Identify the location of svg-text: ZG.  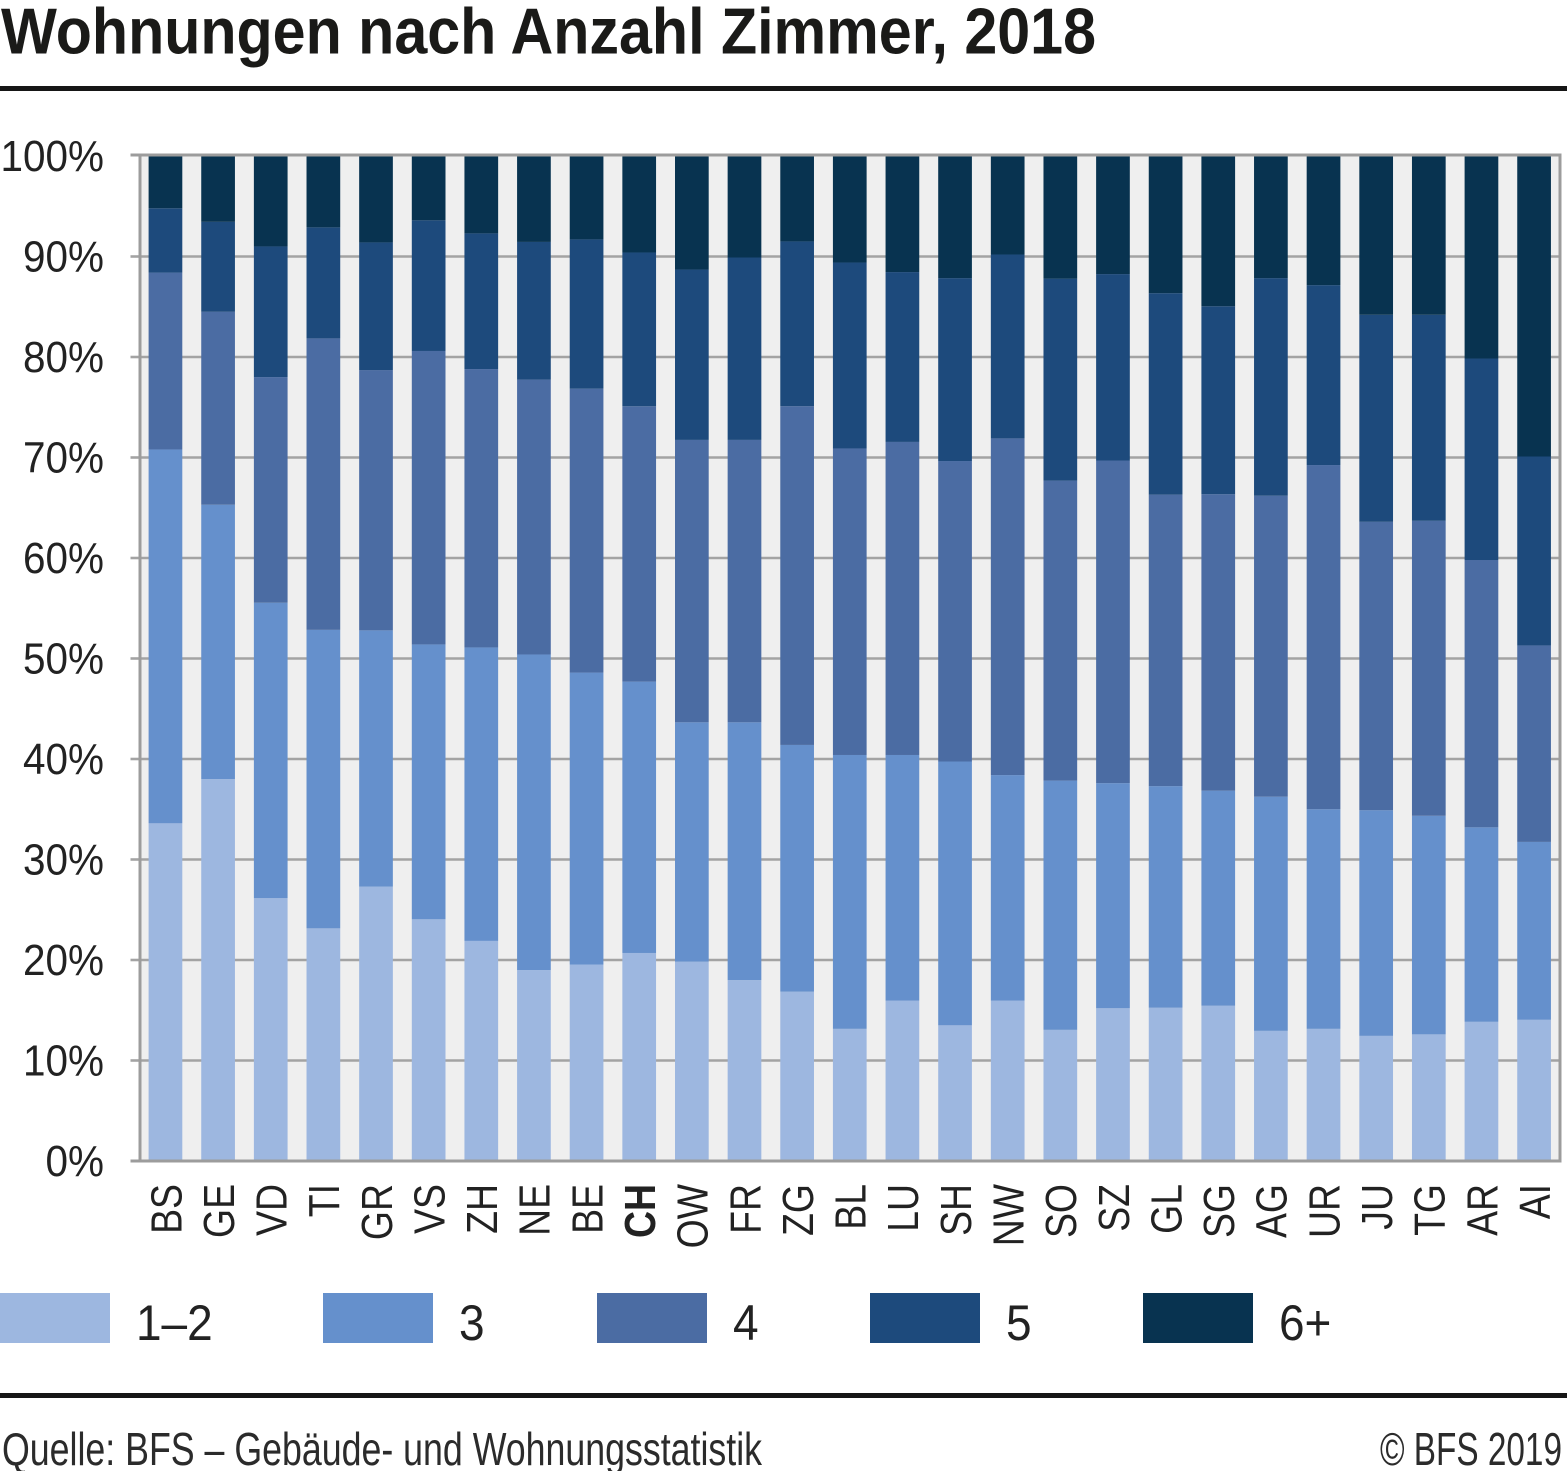
(798, 1210).